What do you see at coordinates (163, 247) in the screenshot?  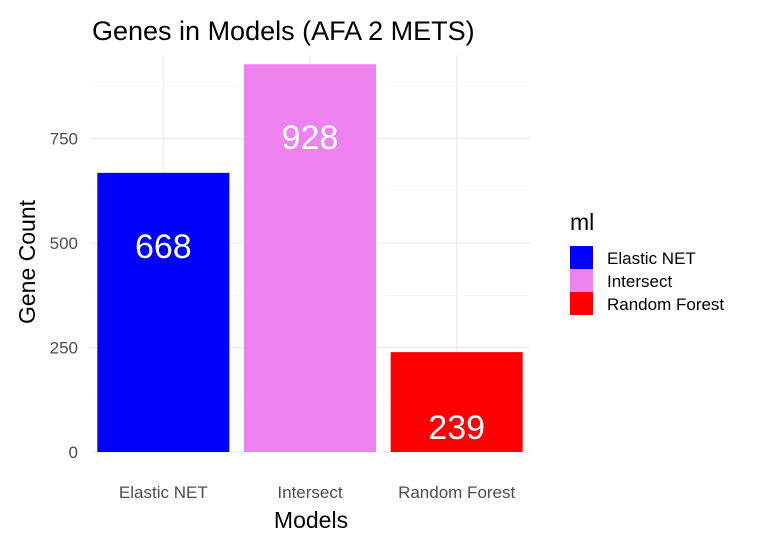 I see `data-label: 668` at bounding box center [163, 247].